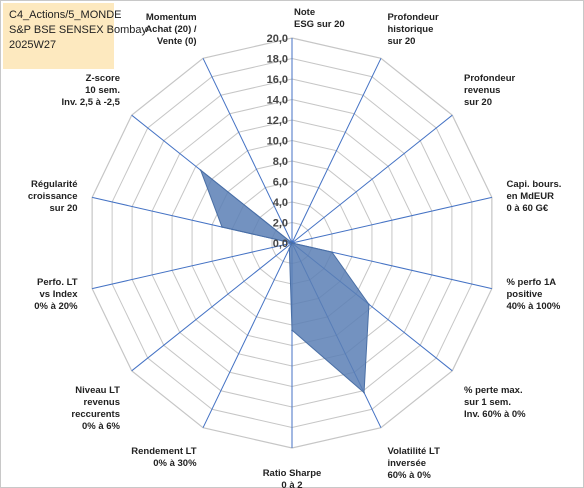 The image size is (584, 488). What do you see at coordinates (280, 183) in the screenshot?
I see `tick-label: 6,0` at bounding box center [280, 183].